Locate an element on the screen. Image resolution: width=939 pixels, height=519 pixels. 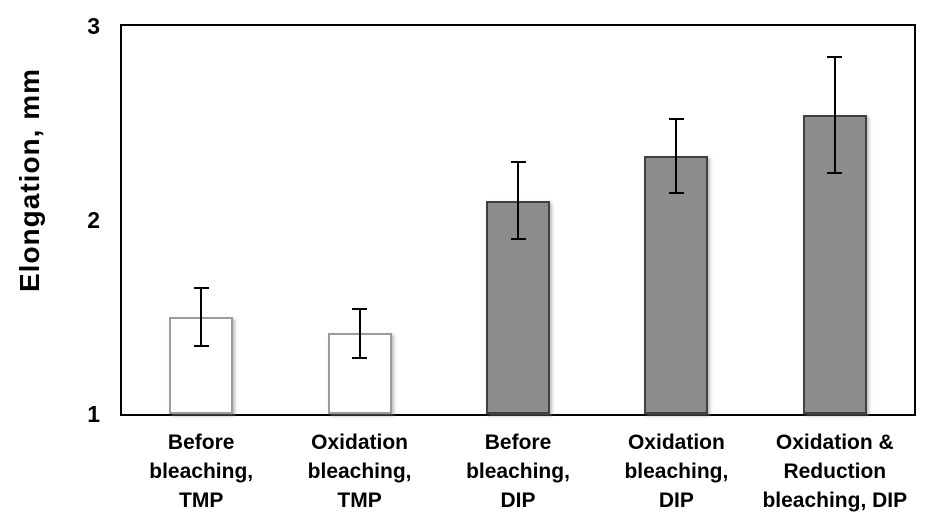
y-axis-title: Elongation, mm is located at coordinates (29, 180).